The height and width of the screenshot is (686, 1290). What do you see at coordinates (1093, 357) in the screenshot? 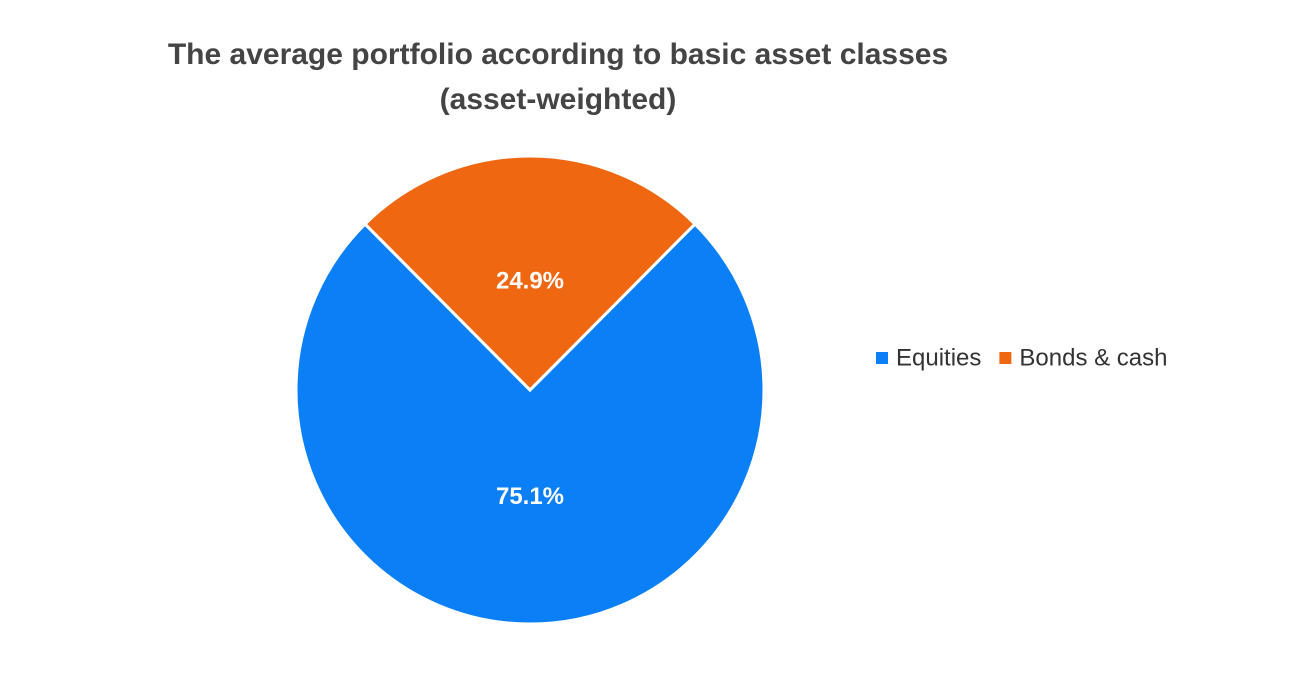
I see `legend-label: Bonds & cash` at bounding box center [1093, 357].